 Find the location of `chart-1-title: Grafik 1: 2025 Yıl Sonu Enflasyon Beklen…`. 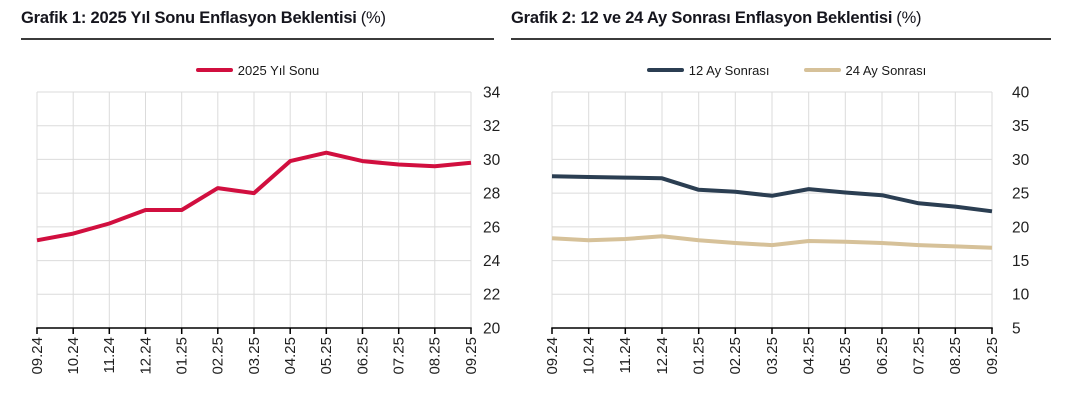

chart-1-title: Grafik 1: 2025 Yıl Sonu Enflasyon Beklen… is located at coordinates (257, 18).